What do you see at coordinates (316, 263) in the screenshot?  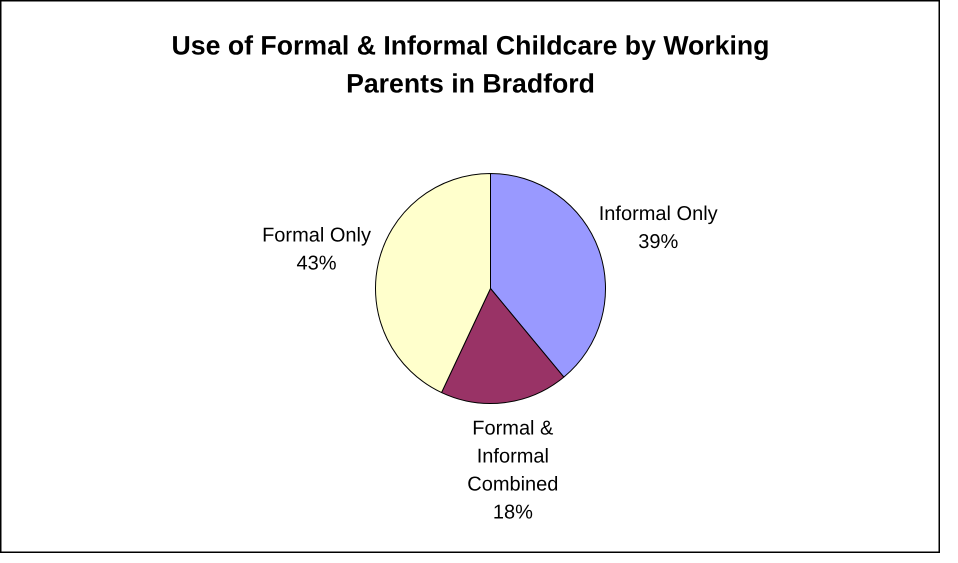 I see `data-label: 43%` at bounding box center [316, 263].